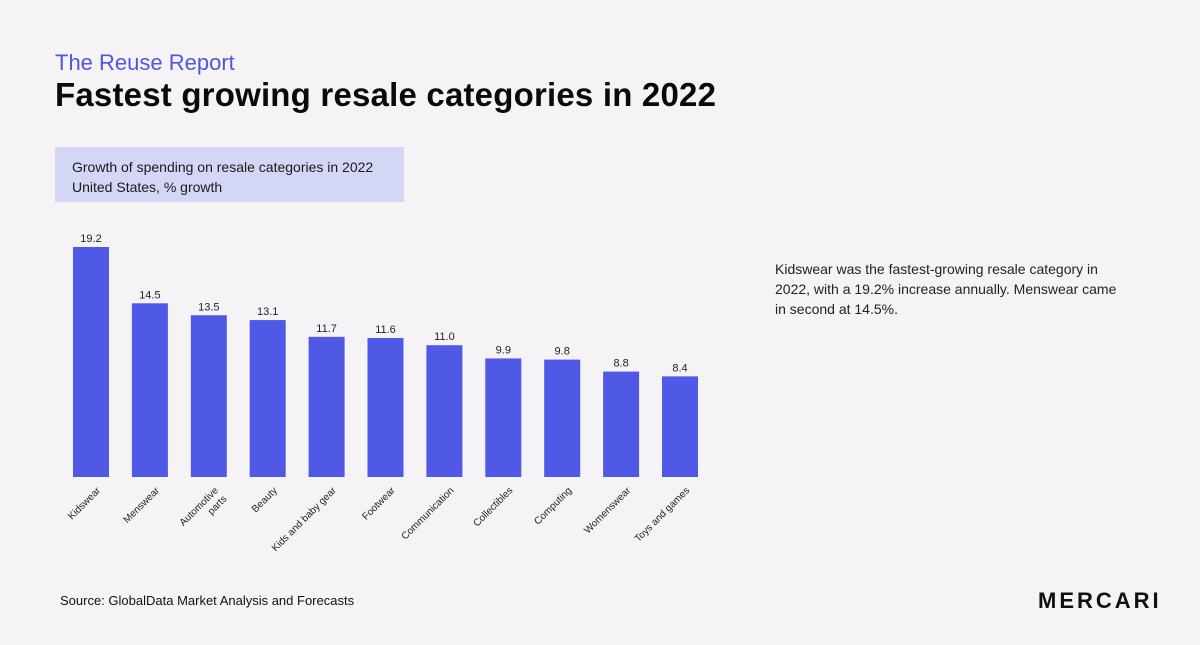  What do you see at coordinates (149, 295) in the screenshot?
I see `data-label: 14.5` at bounding box center [149, 295].